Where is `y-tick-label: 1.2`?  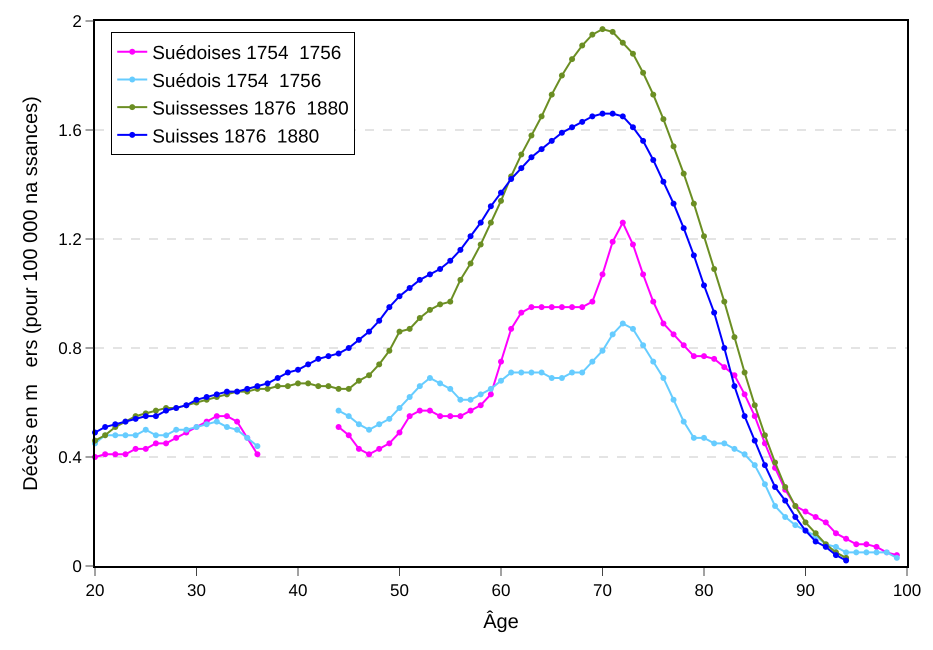 y-tick-label: 1.2 is located at coordinates (70, 239).